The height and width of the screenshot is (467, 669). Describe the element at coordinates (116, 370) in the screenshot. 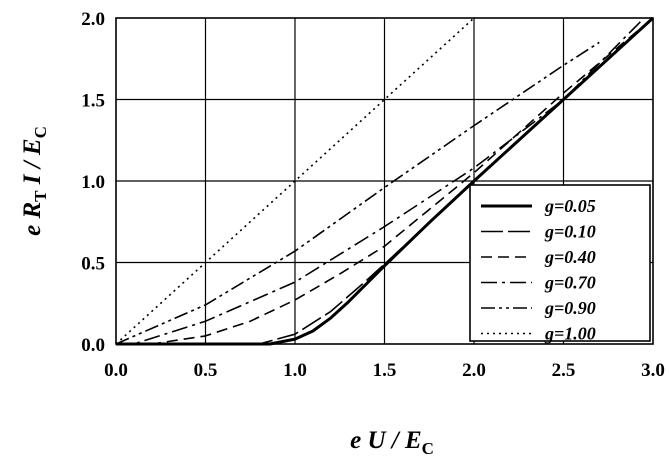

I see `x-tick-label: 0.0` at that location.